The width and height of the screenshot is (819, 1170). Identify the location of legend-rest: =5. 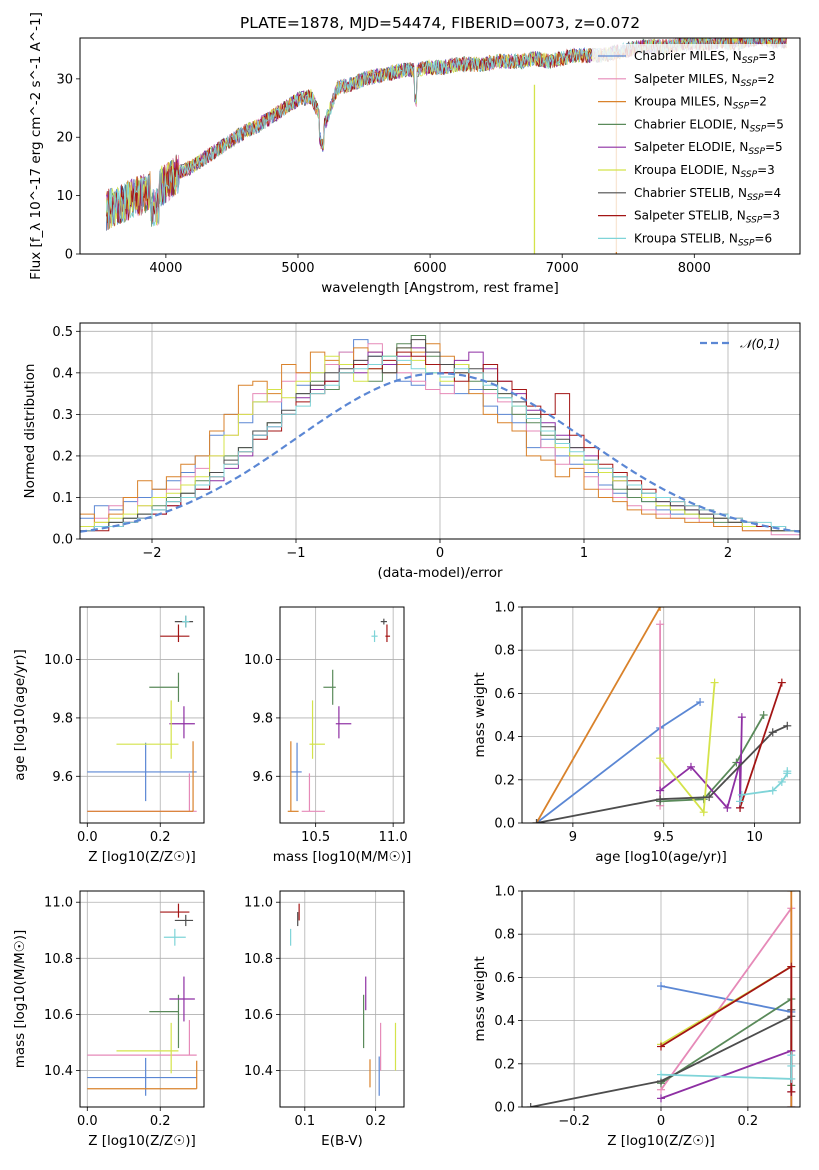
(774, 147).